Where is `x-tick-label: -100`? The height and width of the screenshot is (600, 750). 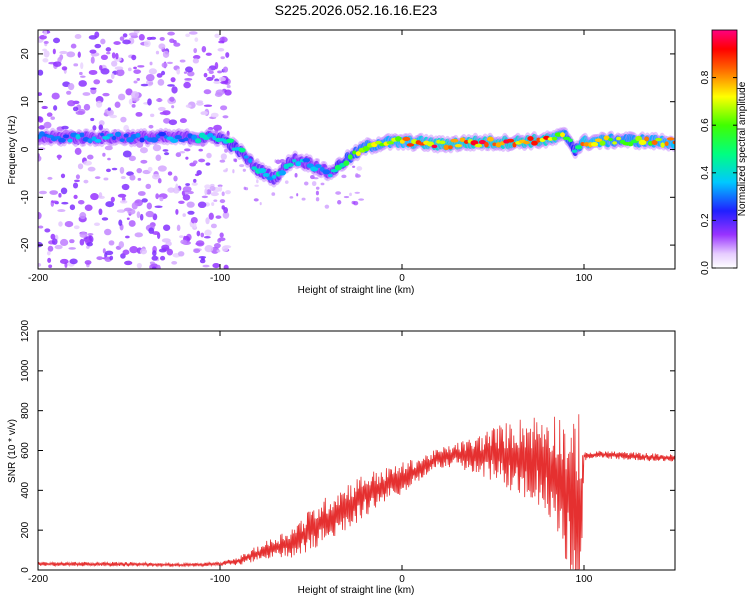 x-tick-label: -100 is located at coordinates (220, 278).